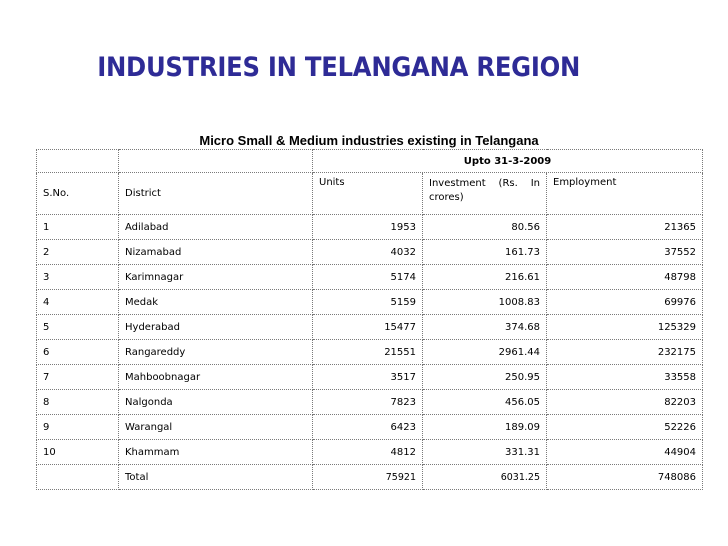 This screenshot has width=728, height=546. What do you see at coordinates (215, 327) in the screenshot?
I see `district-cell: Hyderabad` at bounding box center [215, 327].